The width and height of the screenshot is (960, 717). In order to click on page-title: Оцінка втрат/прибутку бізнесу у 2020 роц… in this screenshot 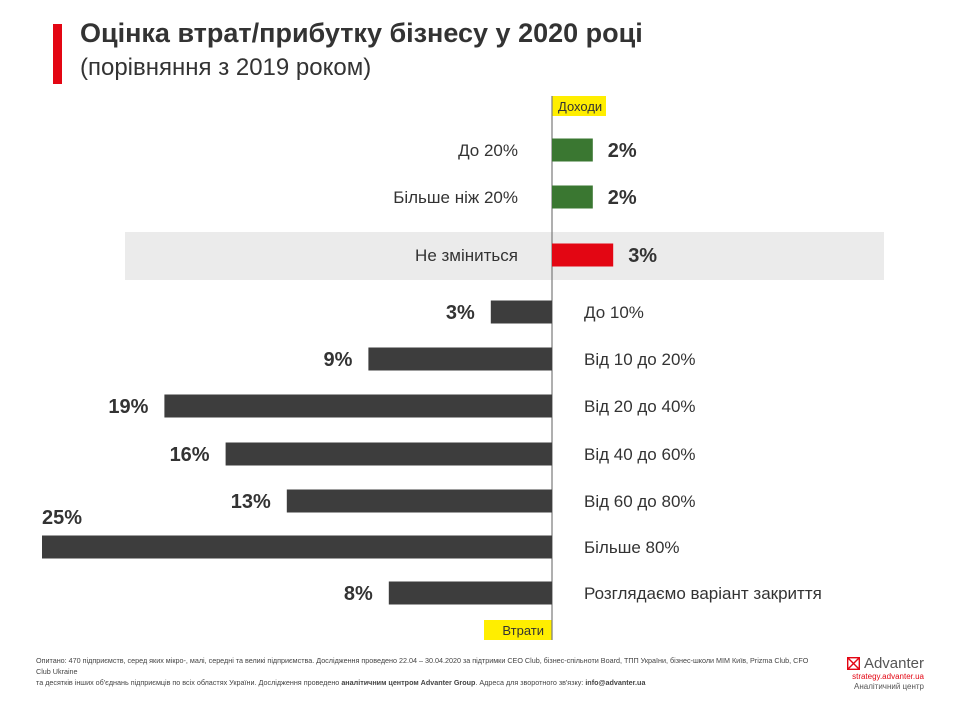, I will do `click(361, 33)`.